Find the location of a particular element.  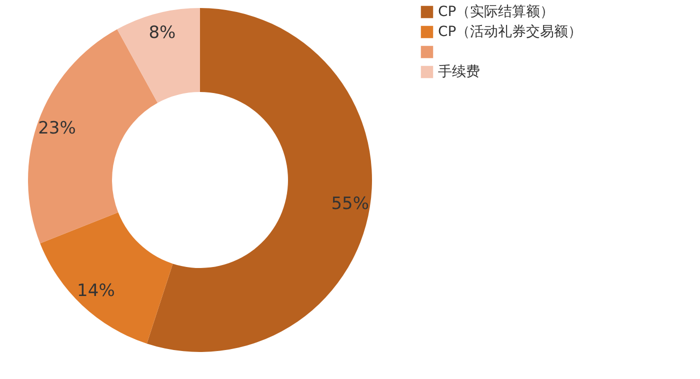

legend-label: 手续费 is located at coordinates (459, 72).